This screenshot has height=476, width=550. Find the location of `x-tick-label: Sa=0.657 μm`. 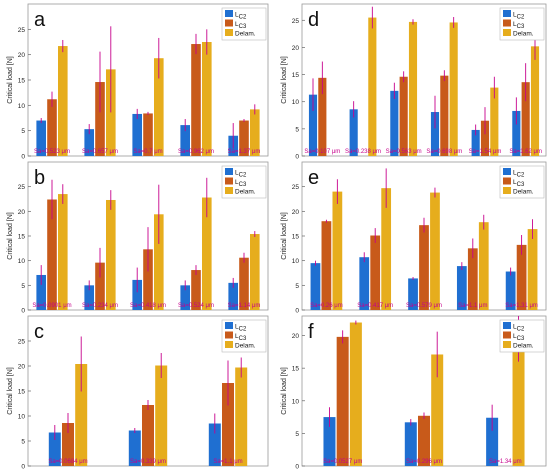

x-tick-label: Sa=0.657 μm is located at coordinates (100, 152).